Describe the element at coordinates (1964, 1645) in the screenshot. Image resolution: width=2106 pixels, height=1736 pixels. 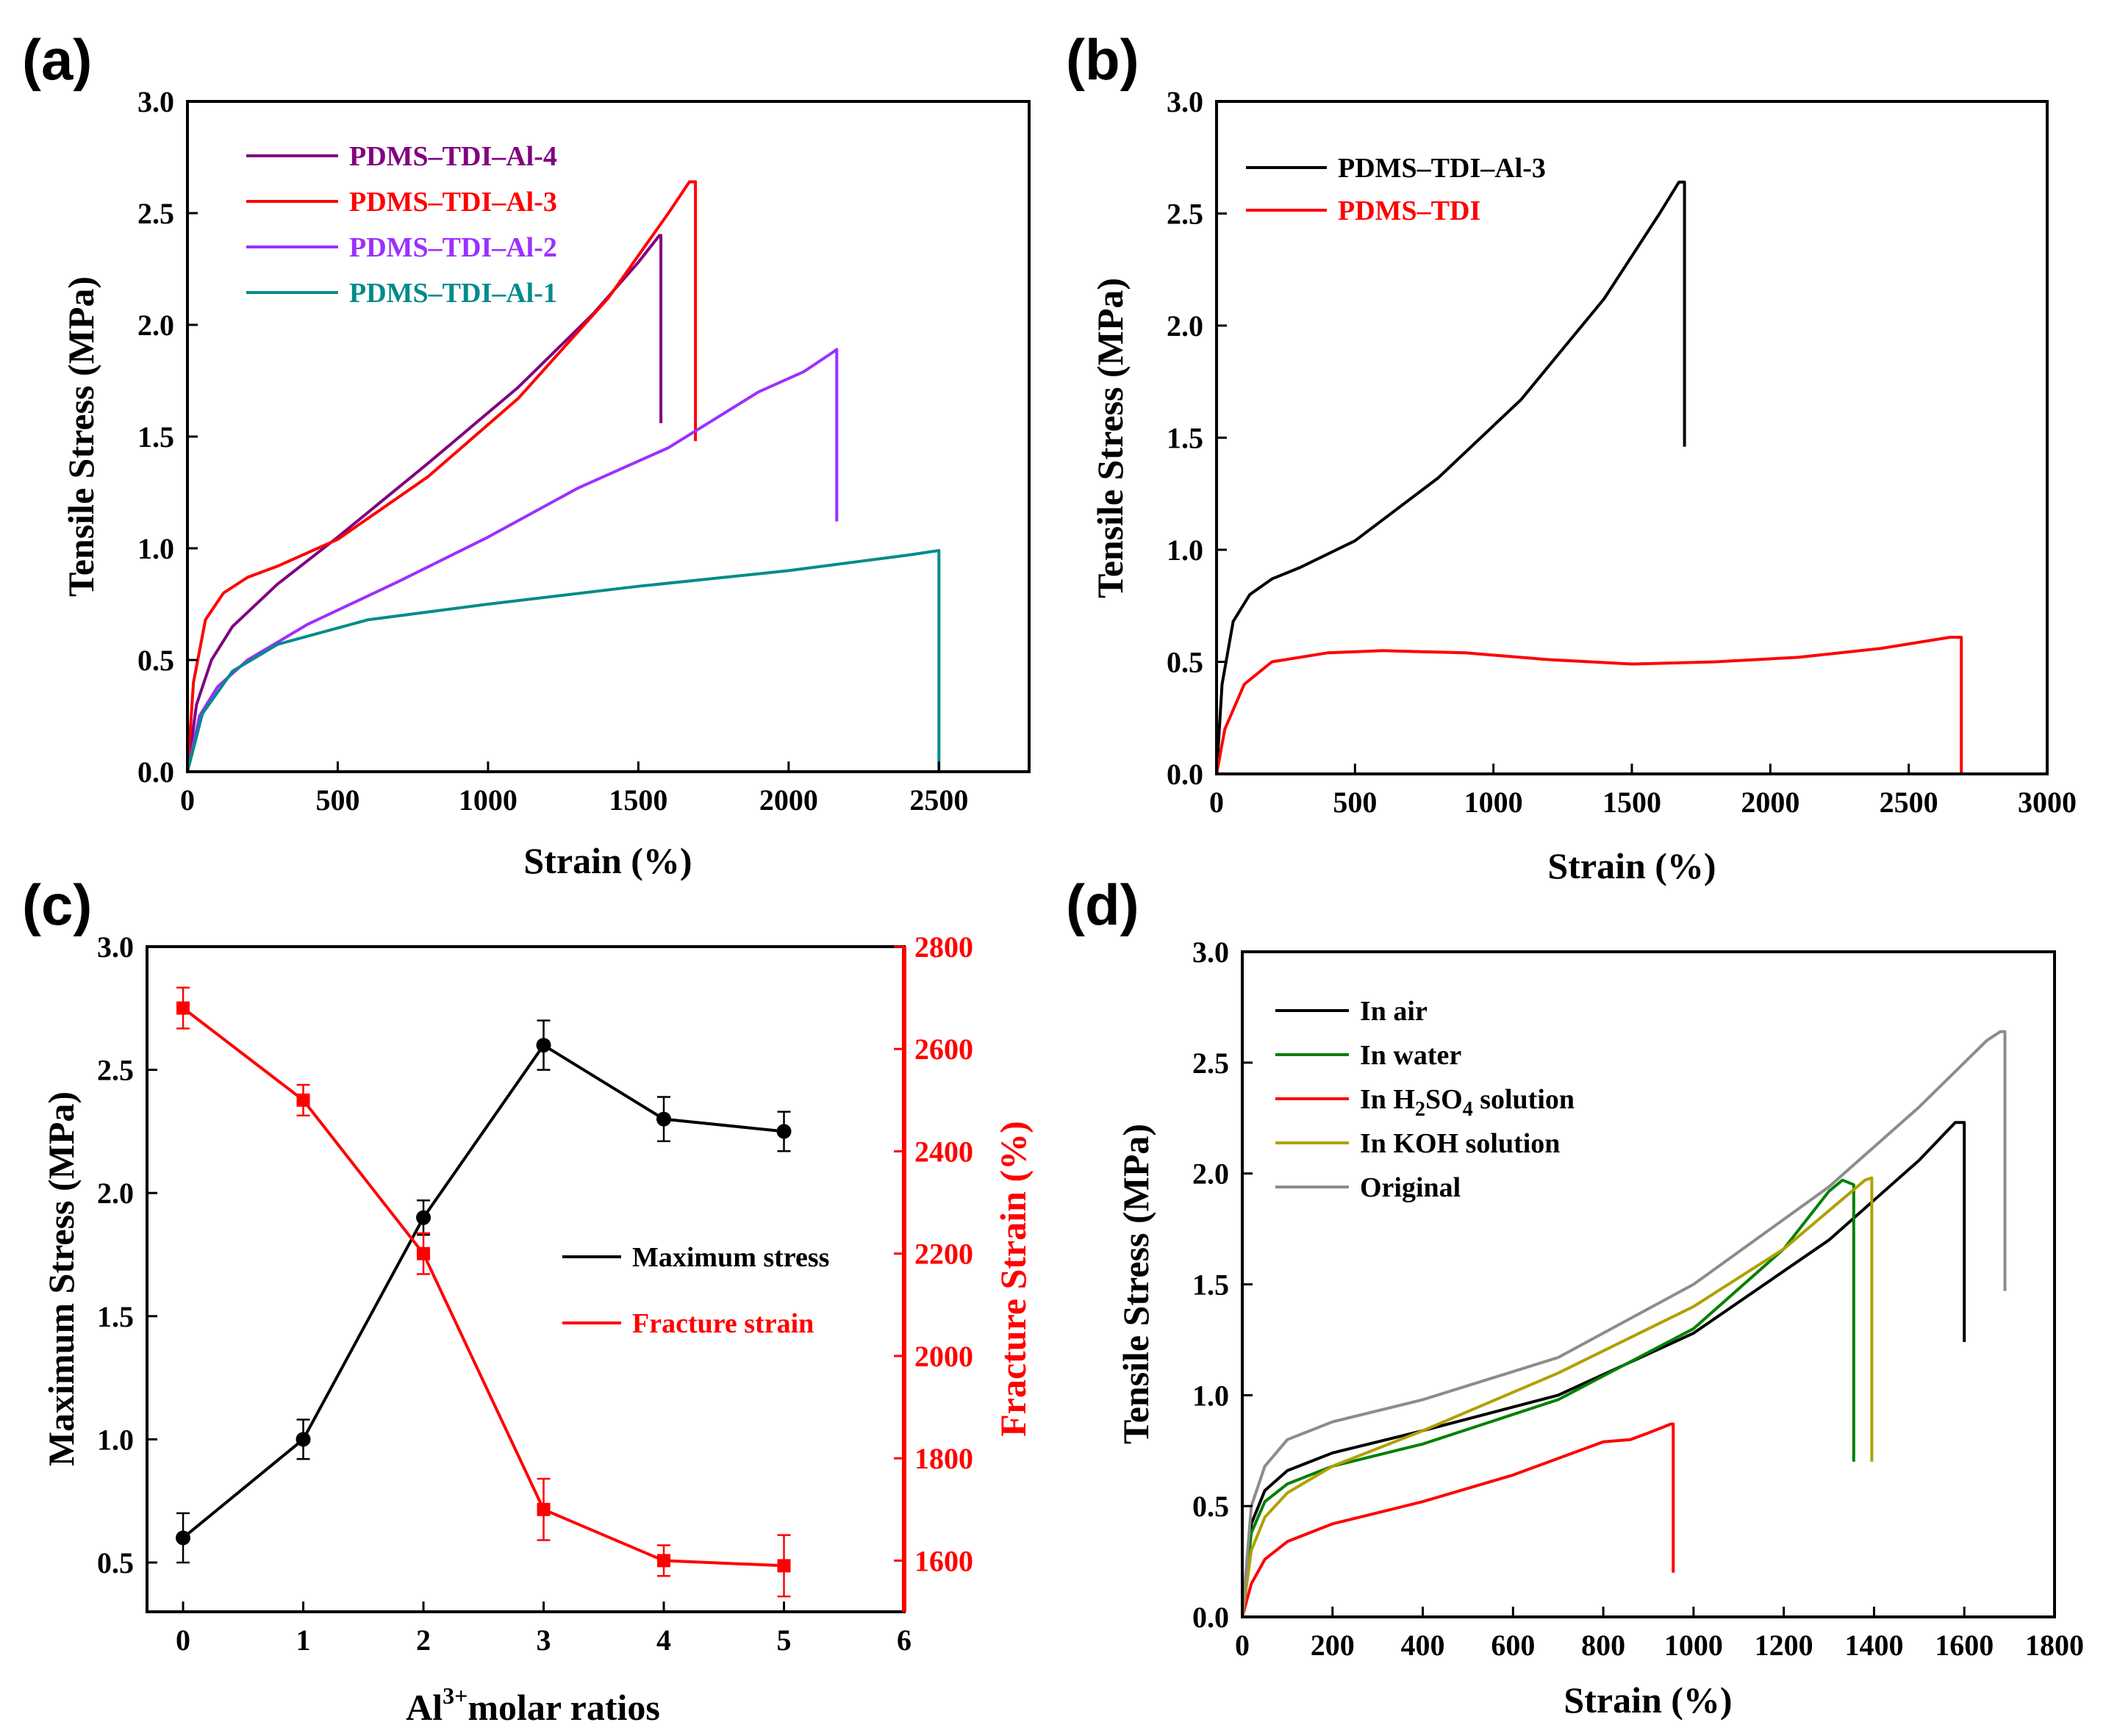
I see `x-tick-label: 1600` at that location.